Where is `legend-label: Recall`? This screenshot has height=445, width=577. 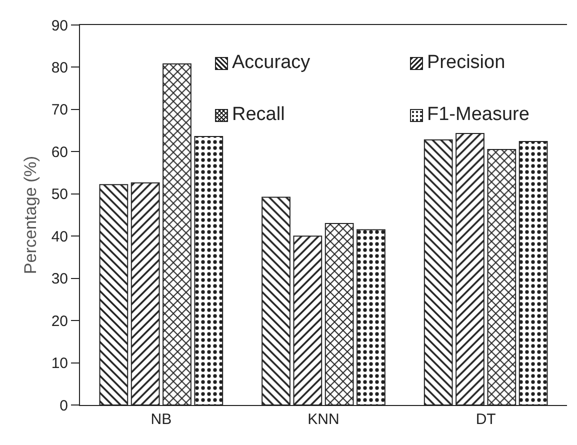 legend-label: Recall is located at coordinates (258, 115).